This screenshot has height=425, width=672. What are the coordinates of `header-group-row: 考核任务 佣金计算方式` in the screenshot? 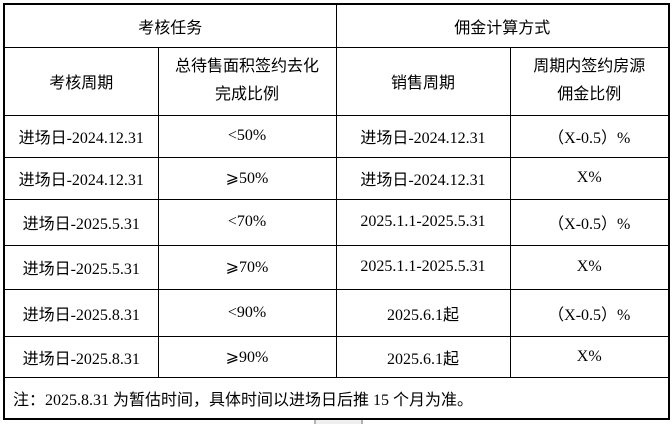 It's located at (336, 25).